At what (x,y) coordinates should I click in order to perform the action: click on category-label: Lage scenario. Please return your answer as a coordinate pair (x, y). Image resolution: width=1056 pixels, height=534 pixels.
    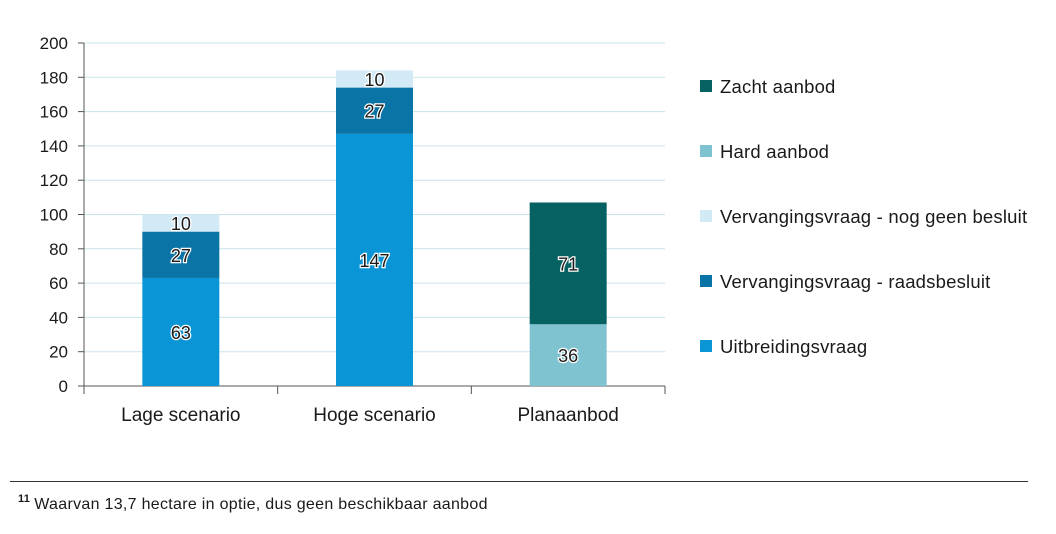
    Looking at the image, I should click on (180, 415).